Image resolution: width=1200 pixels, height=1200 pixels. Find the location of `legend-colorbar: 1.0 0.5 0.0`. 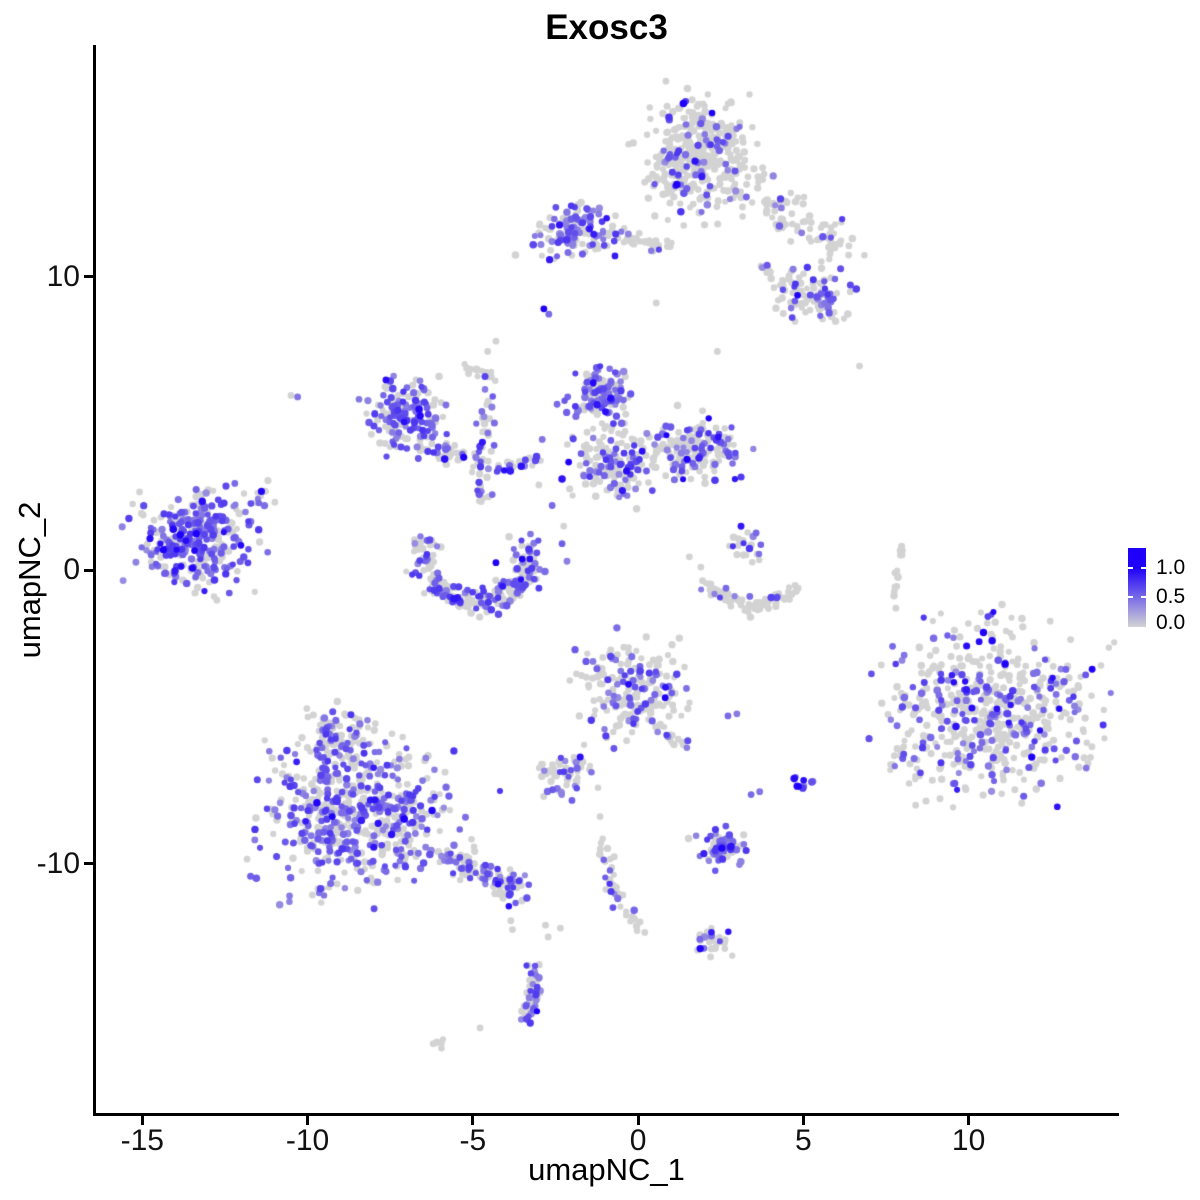

legend-colorbar: 1.0 0.5 0.0 is located at coordinates (1162, 590).